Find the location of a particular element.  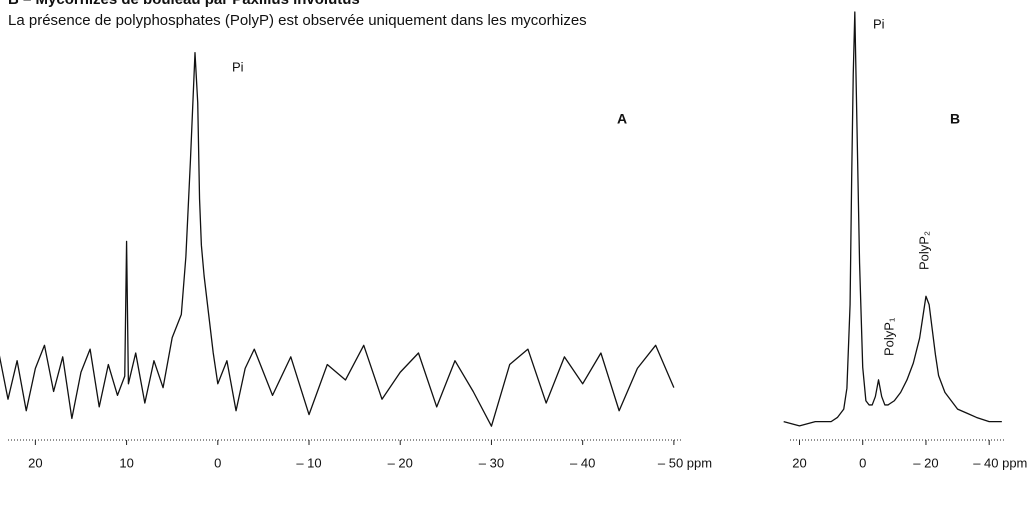

x-tick-label: – 40 ppm is located at coordinates (1000, 462).